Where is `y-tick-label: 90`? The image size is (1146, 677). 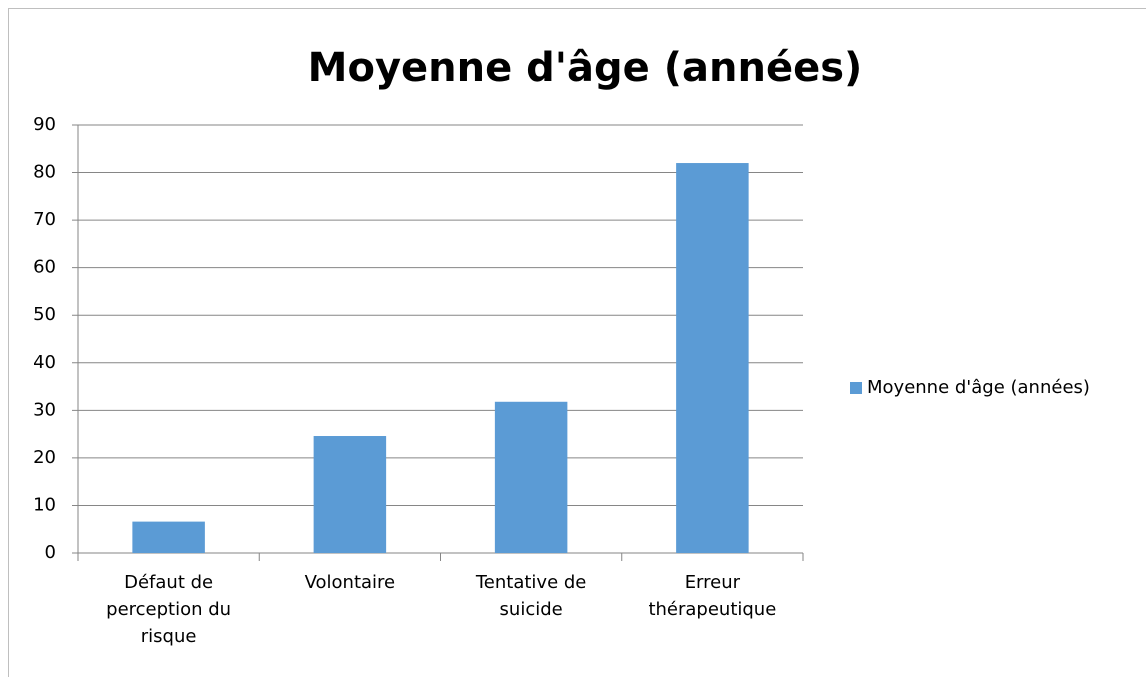 y-tick-label: 90 is located at coordinates (44, 124).